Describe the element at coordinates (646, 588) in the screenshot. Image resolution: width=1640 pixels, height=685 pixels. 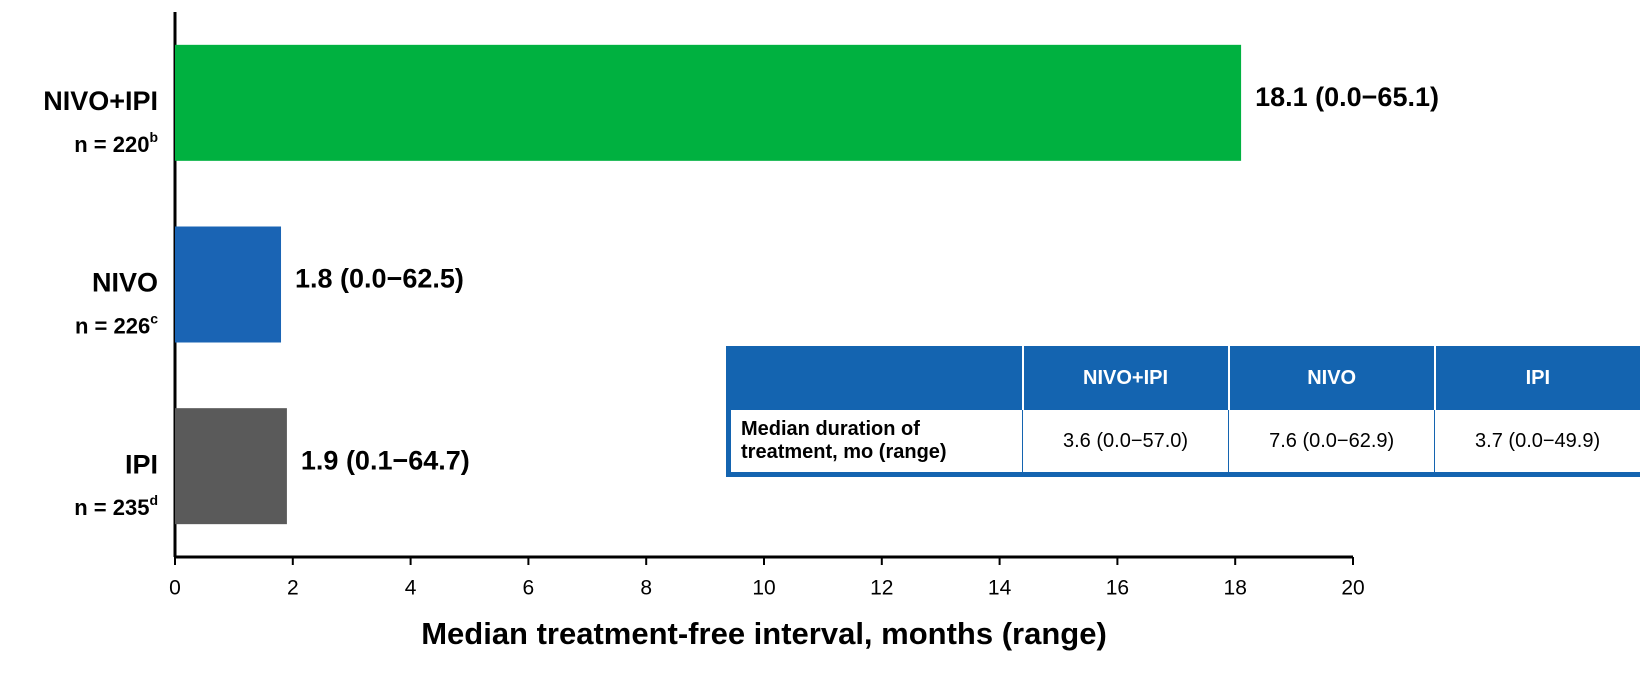
I see `x-tick-label: 8` at that location.